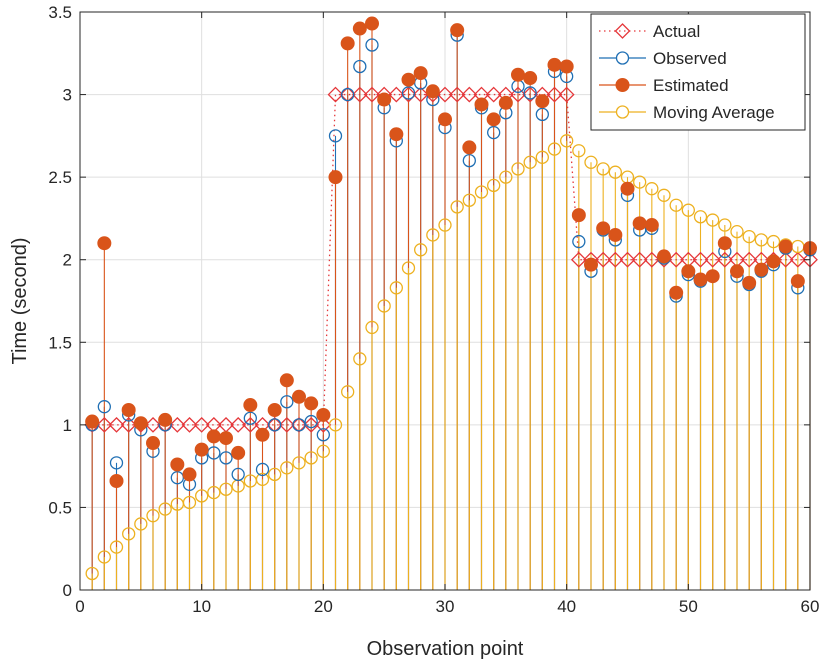 This screenshot has width=826, height=665. What do you see at coordinates (622, 58) in the screenshot?
I see `legend-observed-marker` at bounding box center [622, 58].